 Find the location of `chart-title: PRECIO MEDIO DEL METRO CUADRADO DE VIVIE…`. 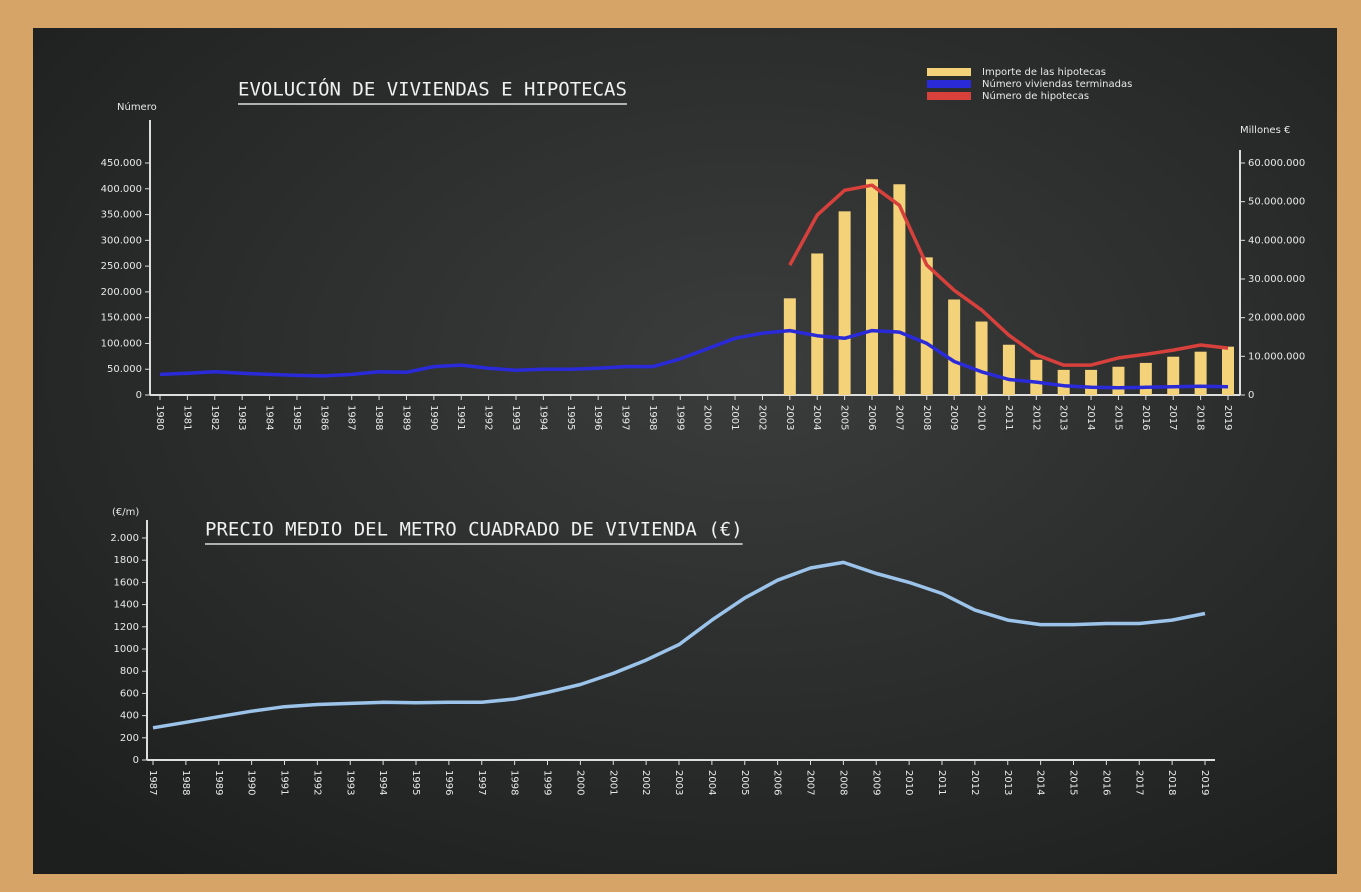

chart-title: PRECIO MEDIO DEL METRO CUADRADO DE VIVIE… is located at coordinates (474, 530).